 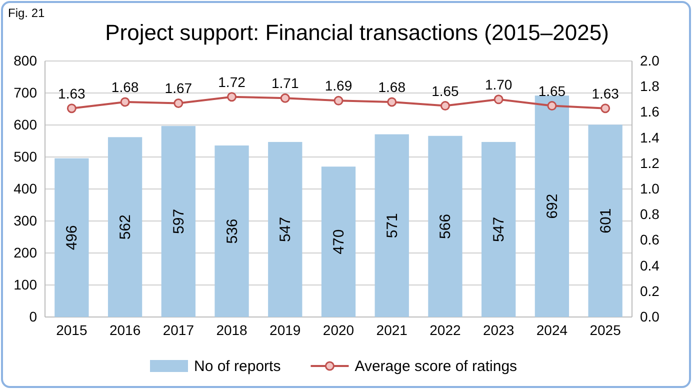 What do you see at coordinates (232, 330) in the screenshot?
I see `x-tick-label: 2018` at bounding box center [232, 330].